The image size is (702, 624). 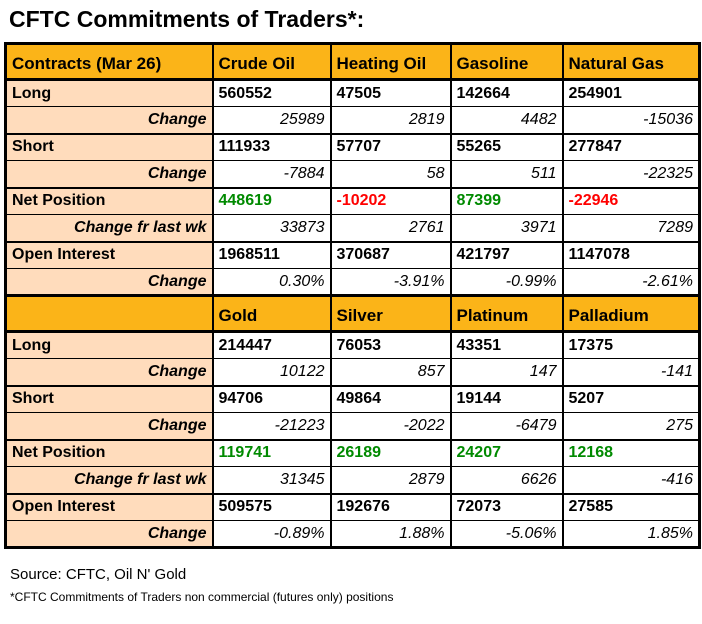 I want to click on value-cell: 76053, so click(x=390, y=344).